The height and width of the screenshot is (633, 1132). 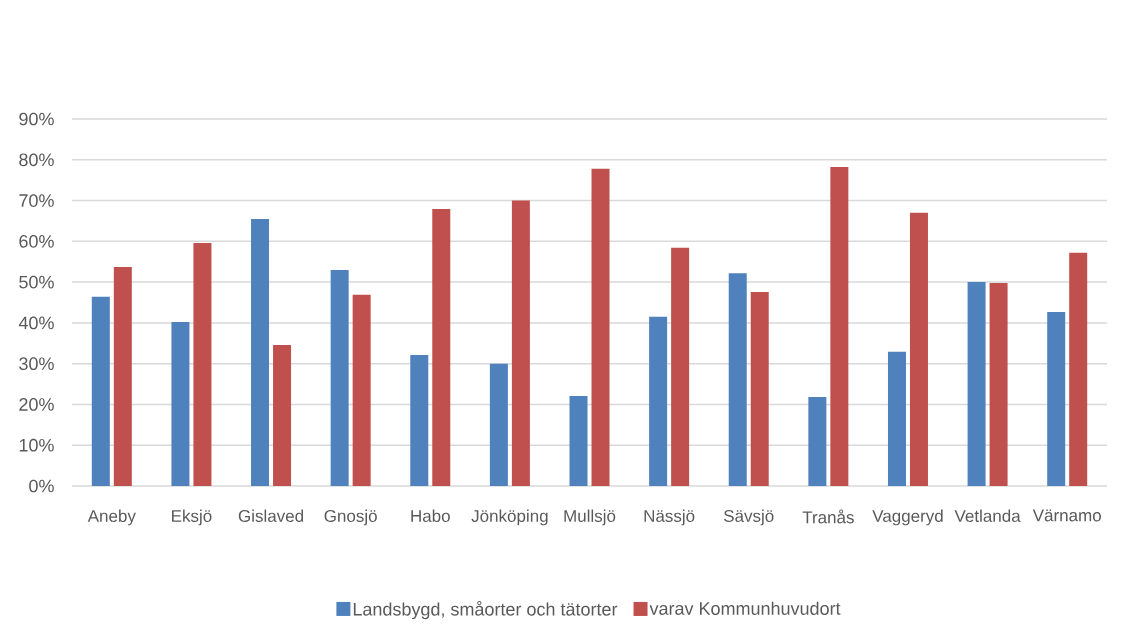 What do you see at coordinates (36, 241) in the screenshot?
I see `y-tick-label: 60%` at bounding box center [36, 241].